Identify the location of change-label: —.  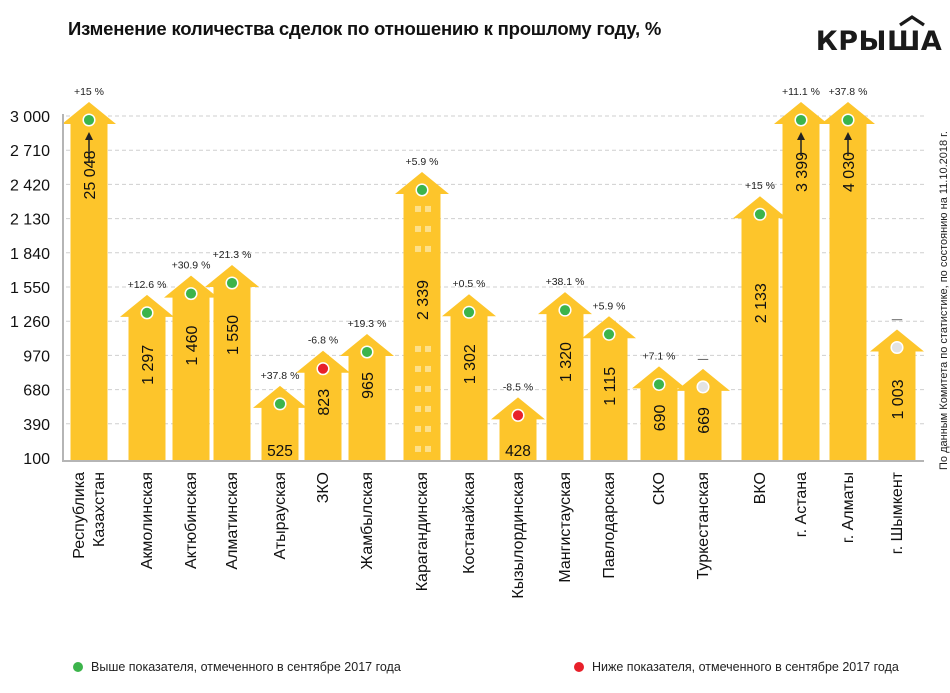
(703, 359).